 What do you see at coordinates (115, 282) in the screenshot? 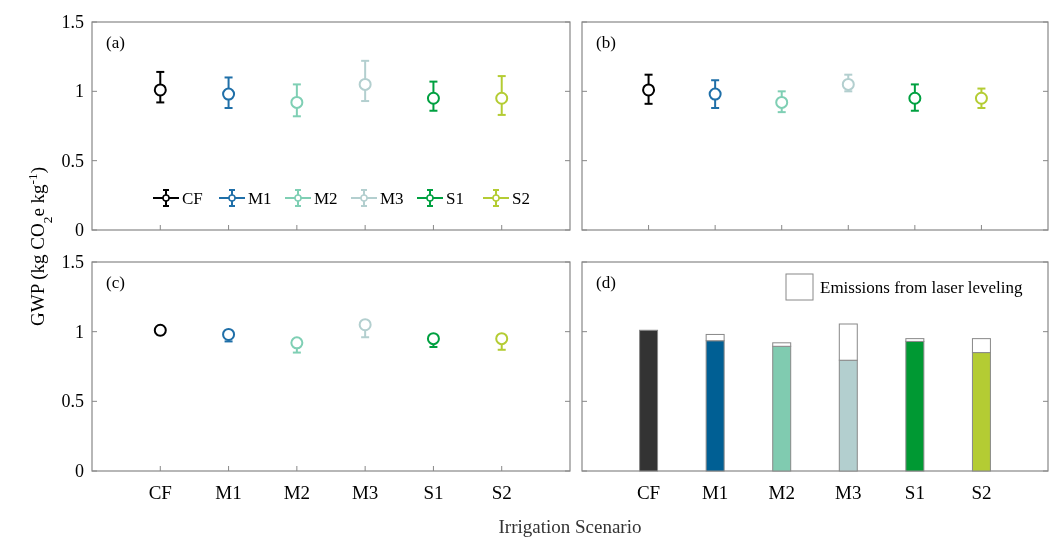
I see `text: (c)` at bounding box center [115, 282].